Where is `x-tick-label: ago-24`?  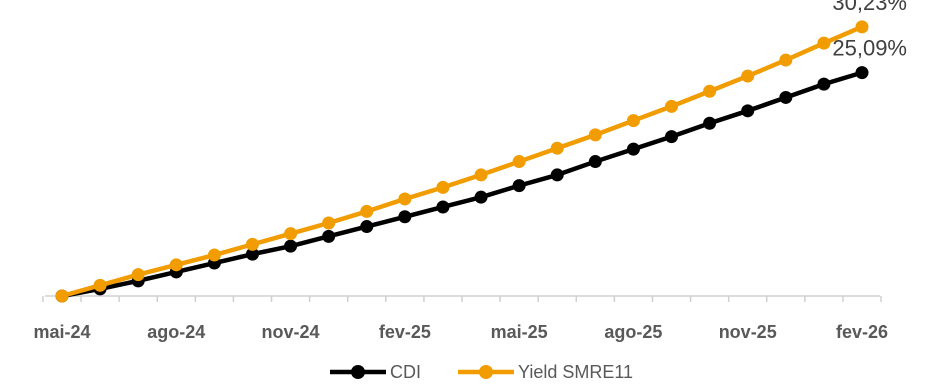 x-tick-label: ago-24 is located at coordinates (176, 332).